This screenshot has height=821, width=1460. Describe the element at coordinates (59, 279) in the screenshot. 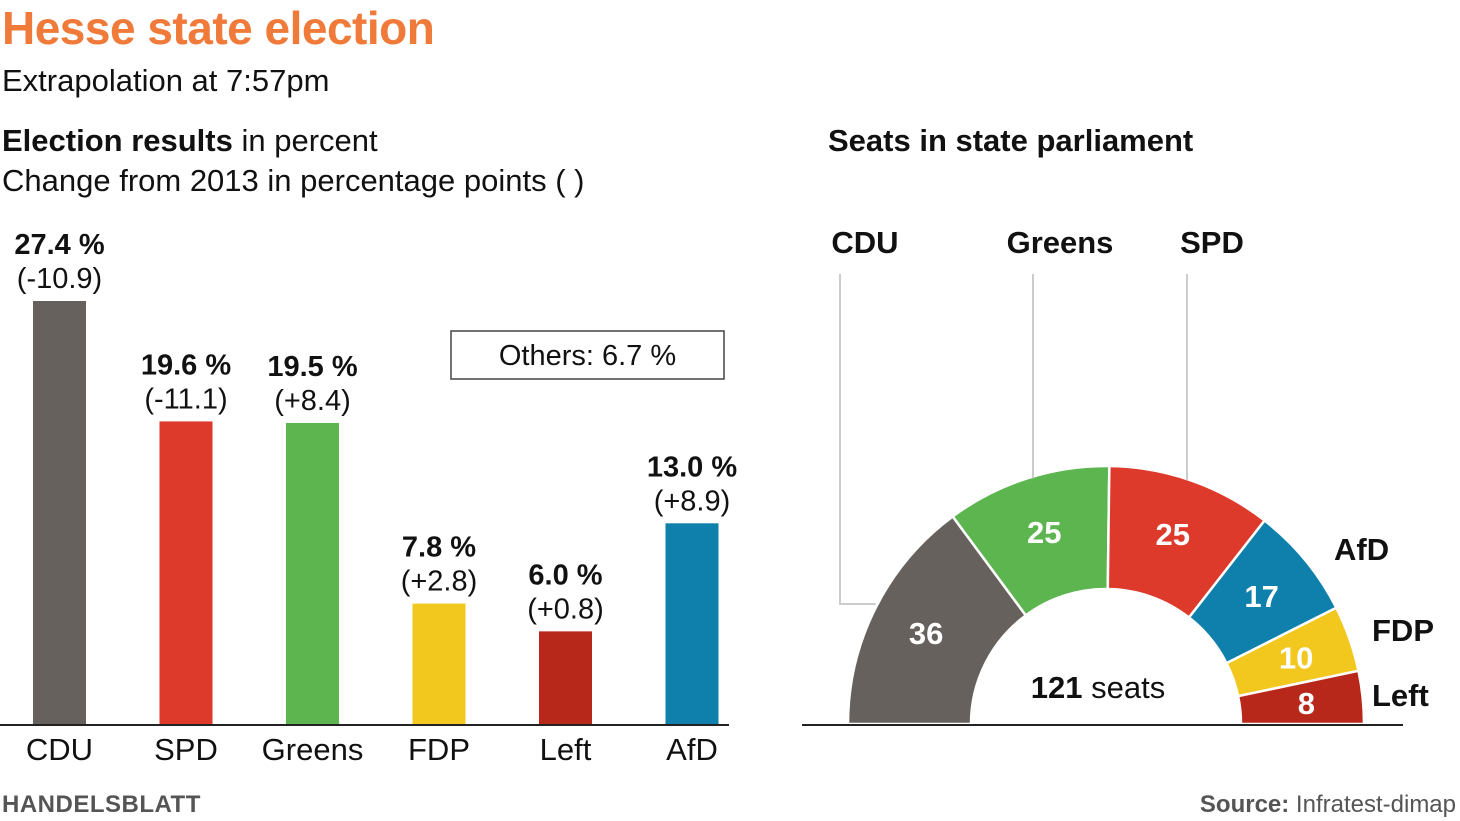

I see `bar-change-label: (-10.9)` at that location.